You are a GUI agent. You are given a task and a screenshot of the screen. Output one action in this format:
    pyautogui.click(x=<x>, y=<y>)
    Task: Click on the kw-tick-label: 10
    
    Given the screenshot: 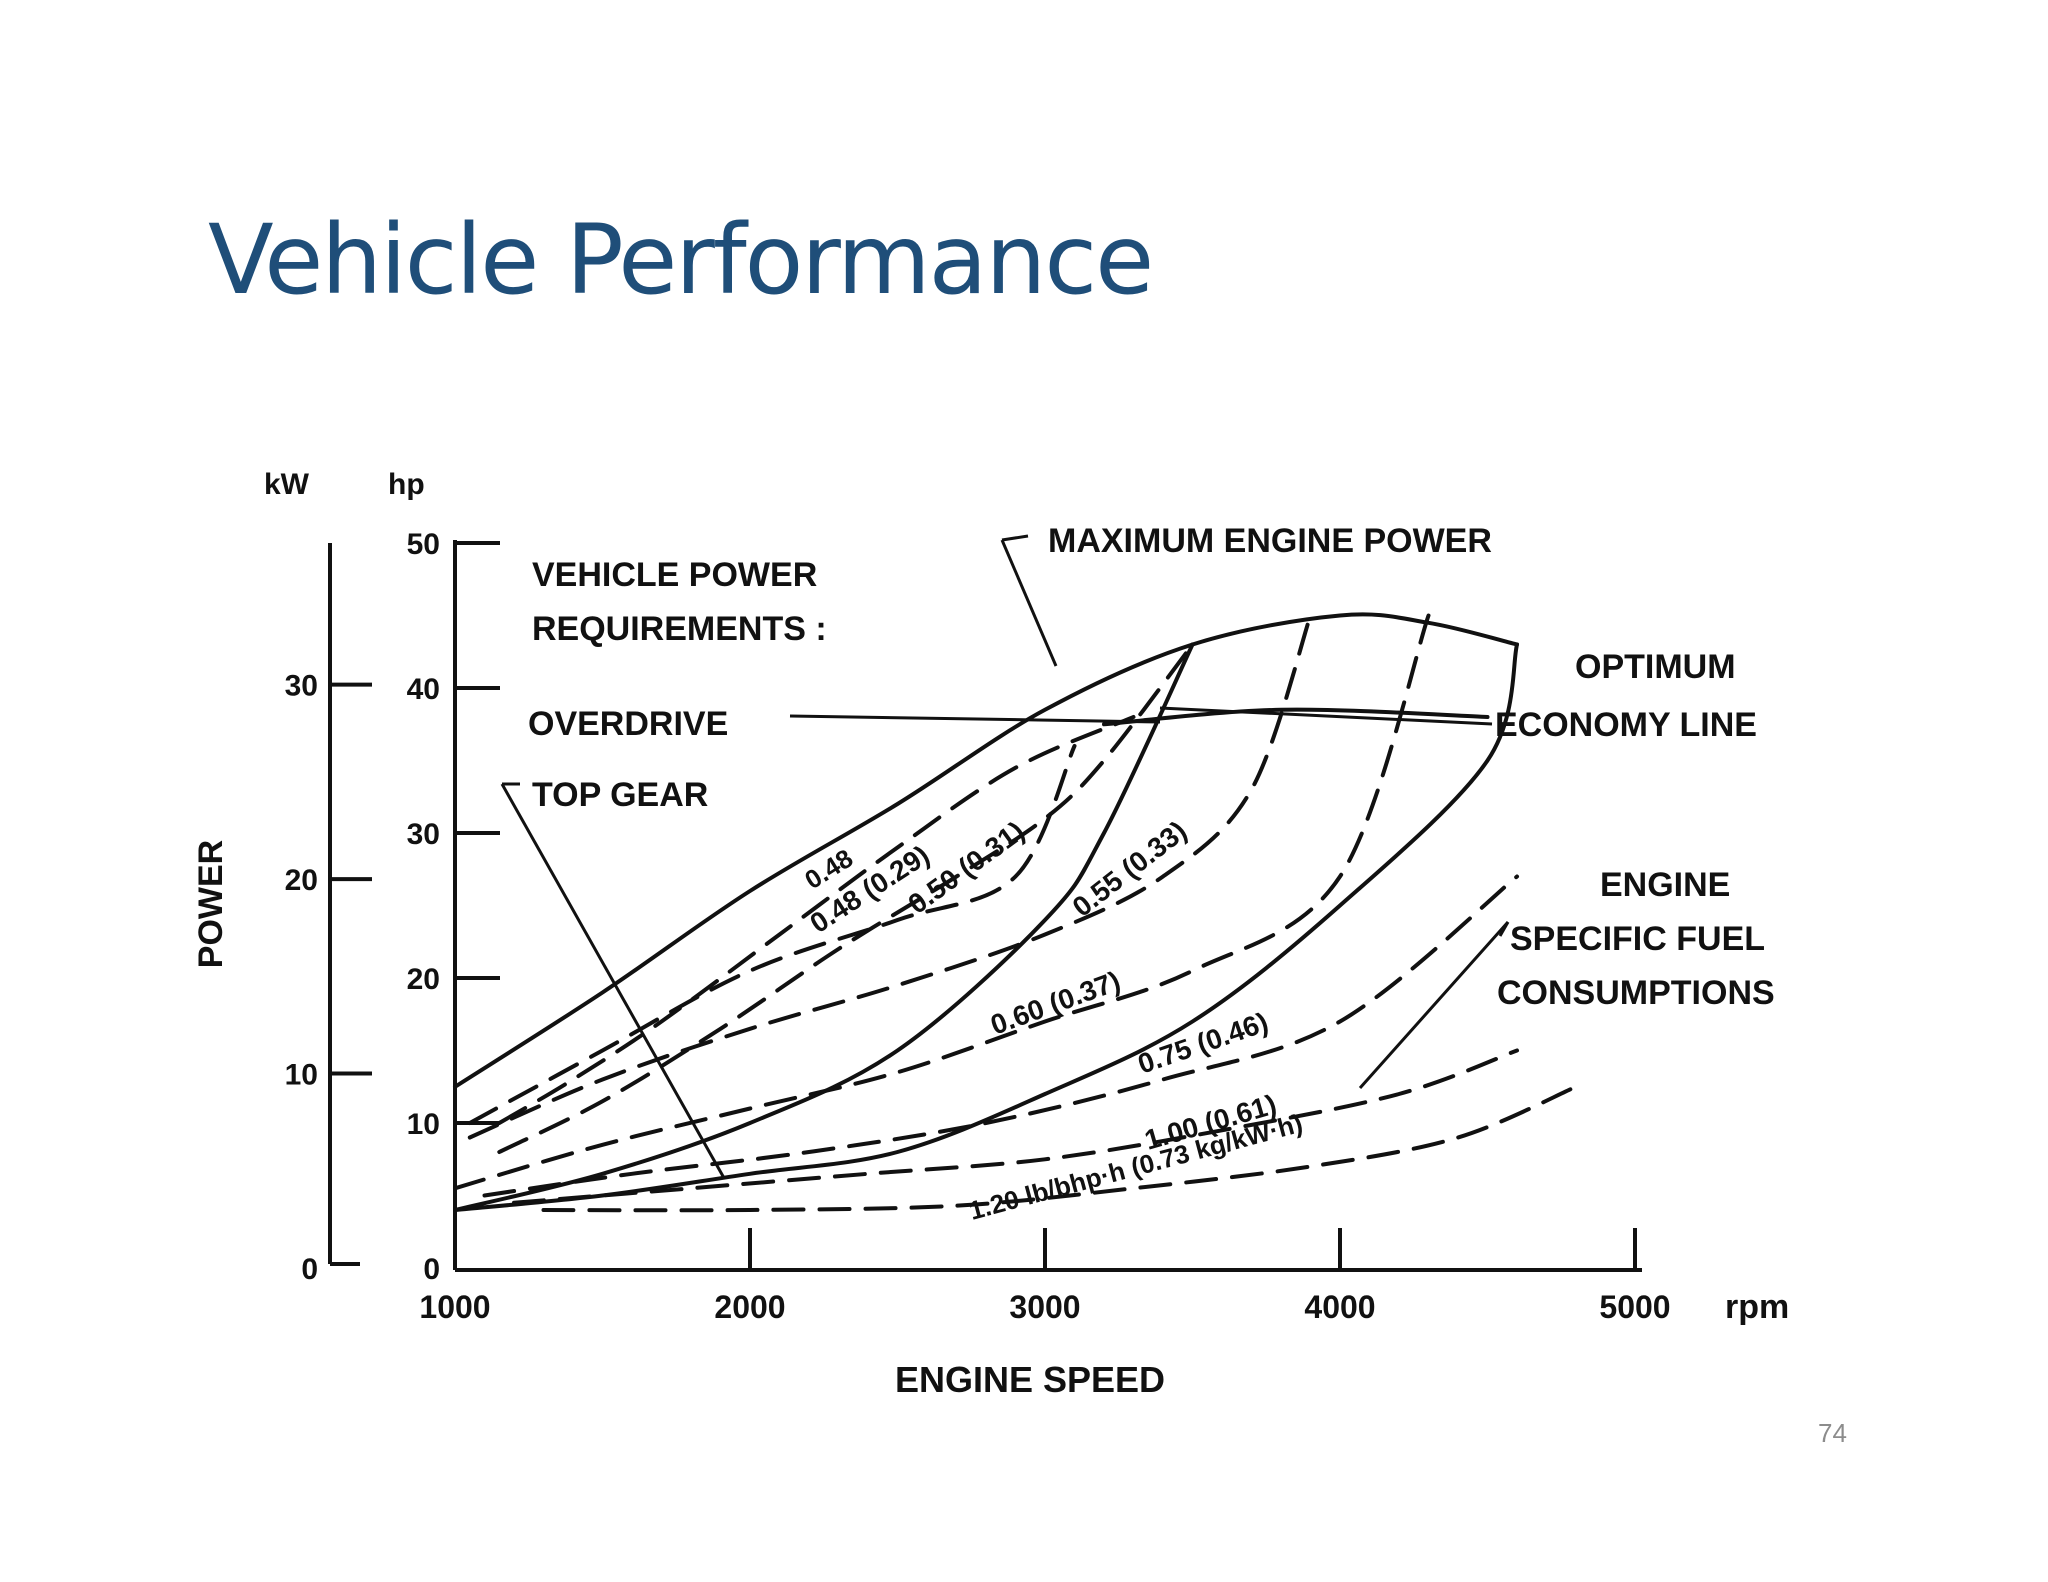 What is the action you would take?
    pyautogui.click(x=301, y=1075)
    